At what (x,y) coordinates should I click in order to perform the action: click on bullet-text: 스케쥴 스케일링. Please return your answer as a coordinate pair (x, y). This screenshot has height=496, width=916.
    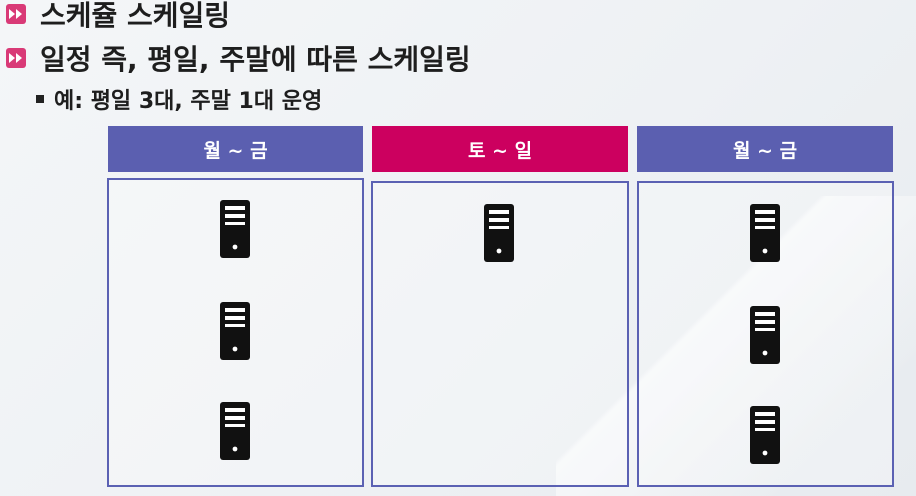
    Looking at the image, I should click on (135, 16).